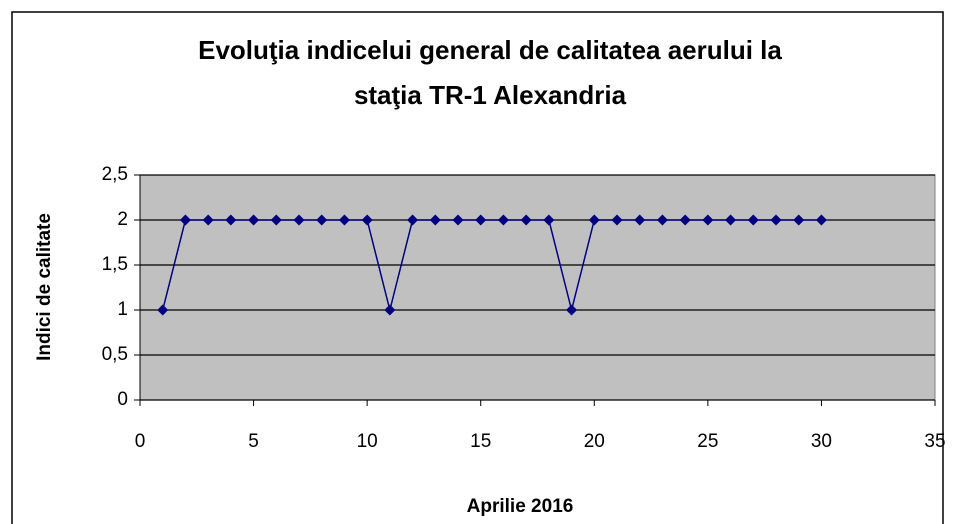  Describe the element at coordinates (480, 441) in the screenshot. I see `x-tick-label: 15` at that location.